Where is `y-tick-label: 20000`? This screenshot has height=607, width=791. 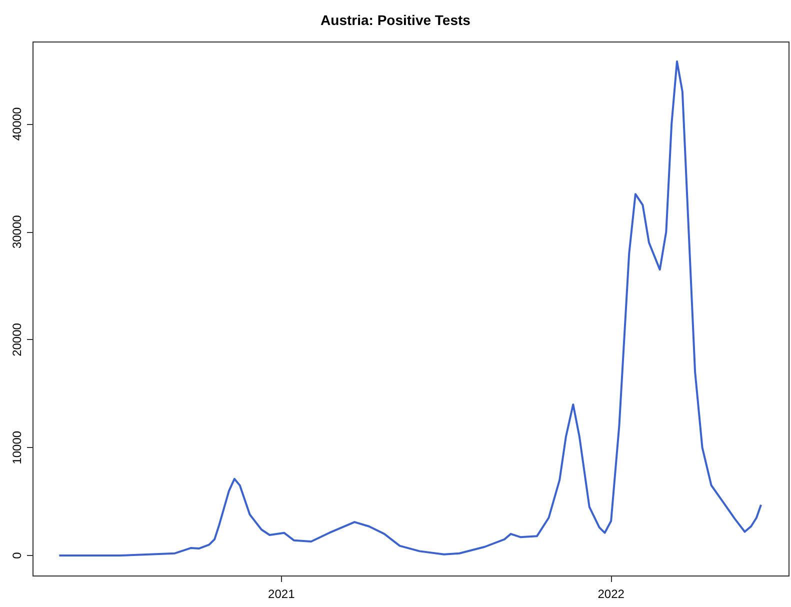
y-tick-label: 20000 is located at coordinates (17, 339).